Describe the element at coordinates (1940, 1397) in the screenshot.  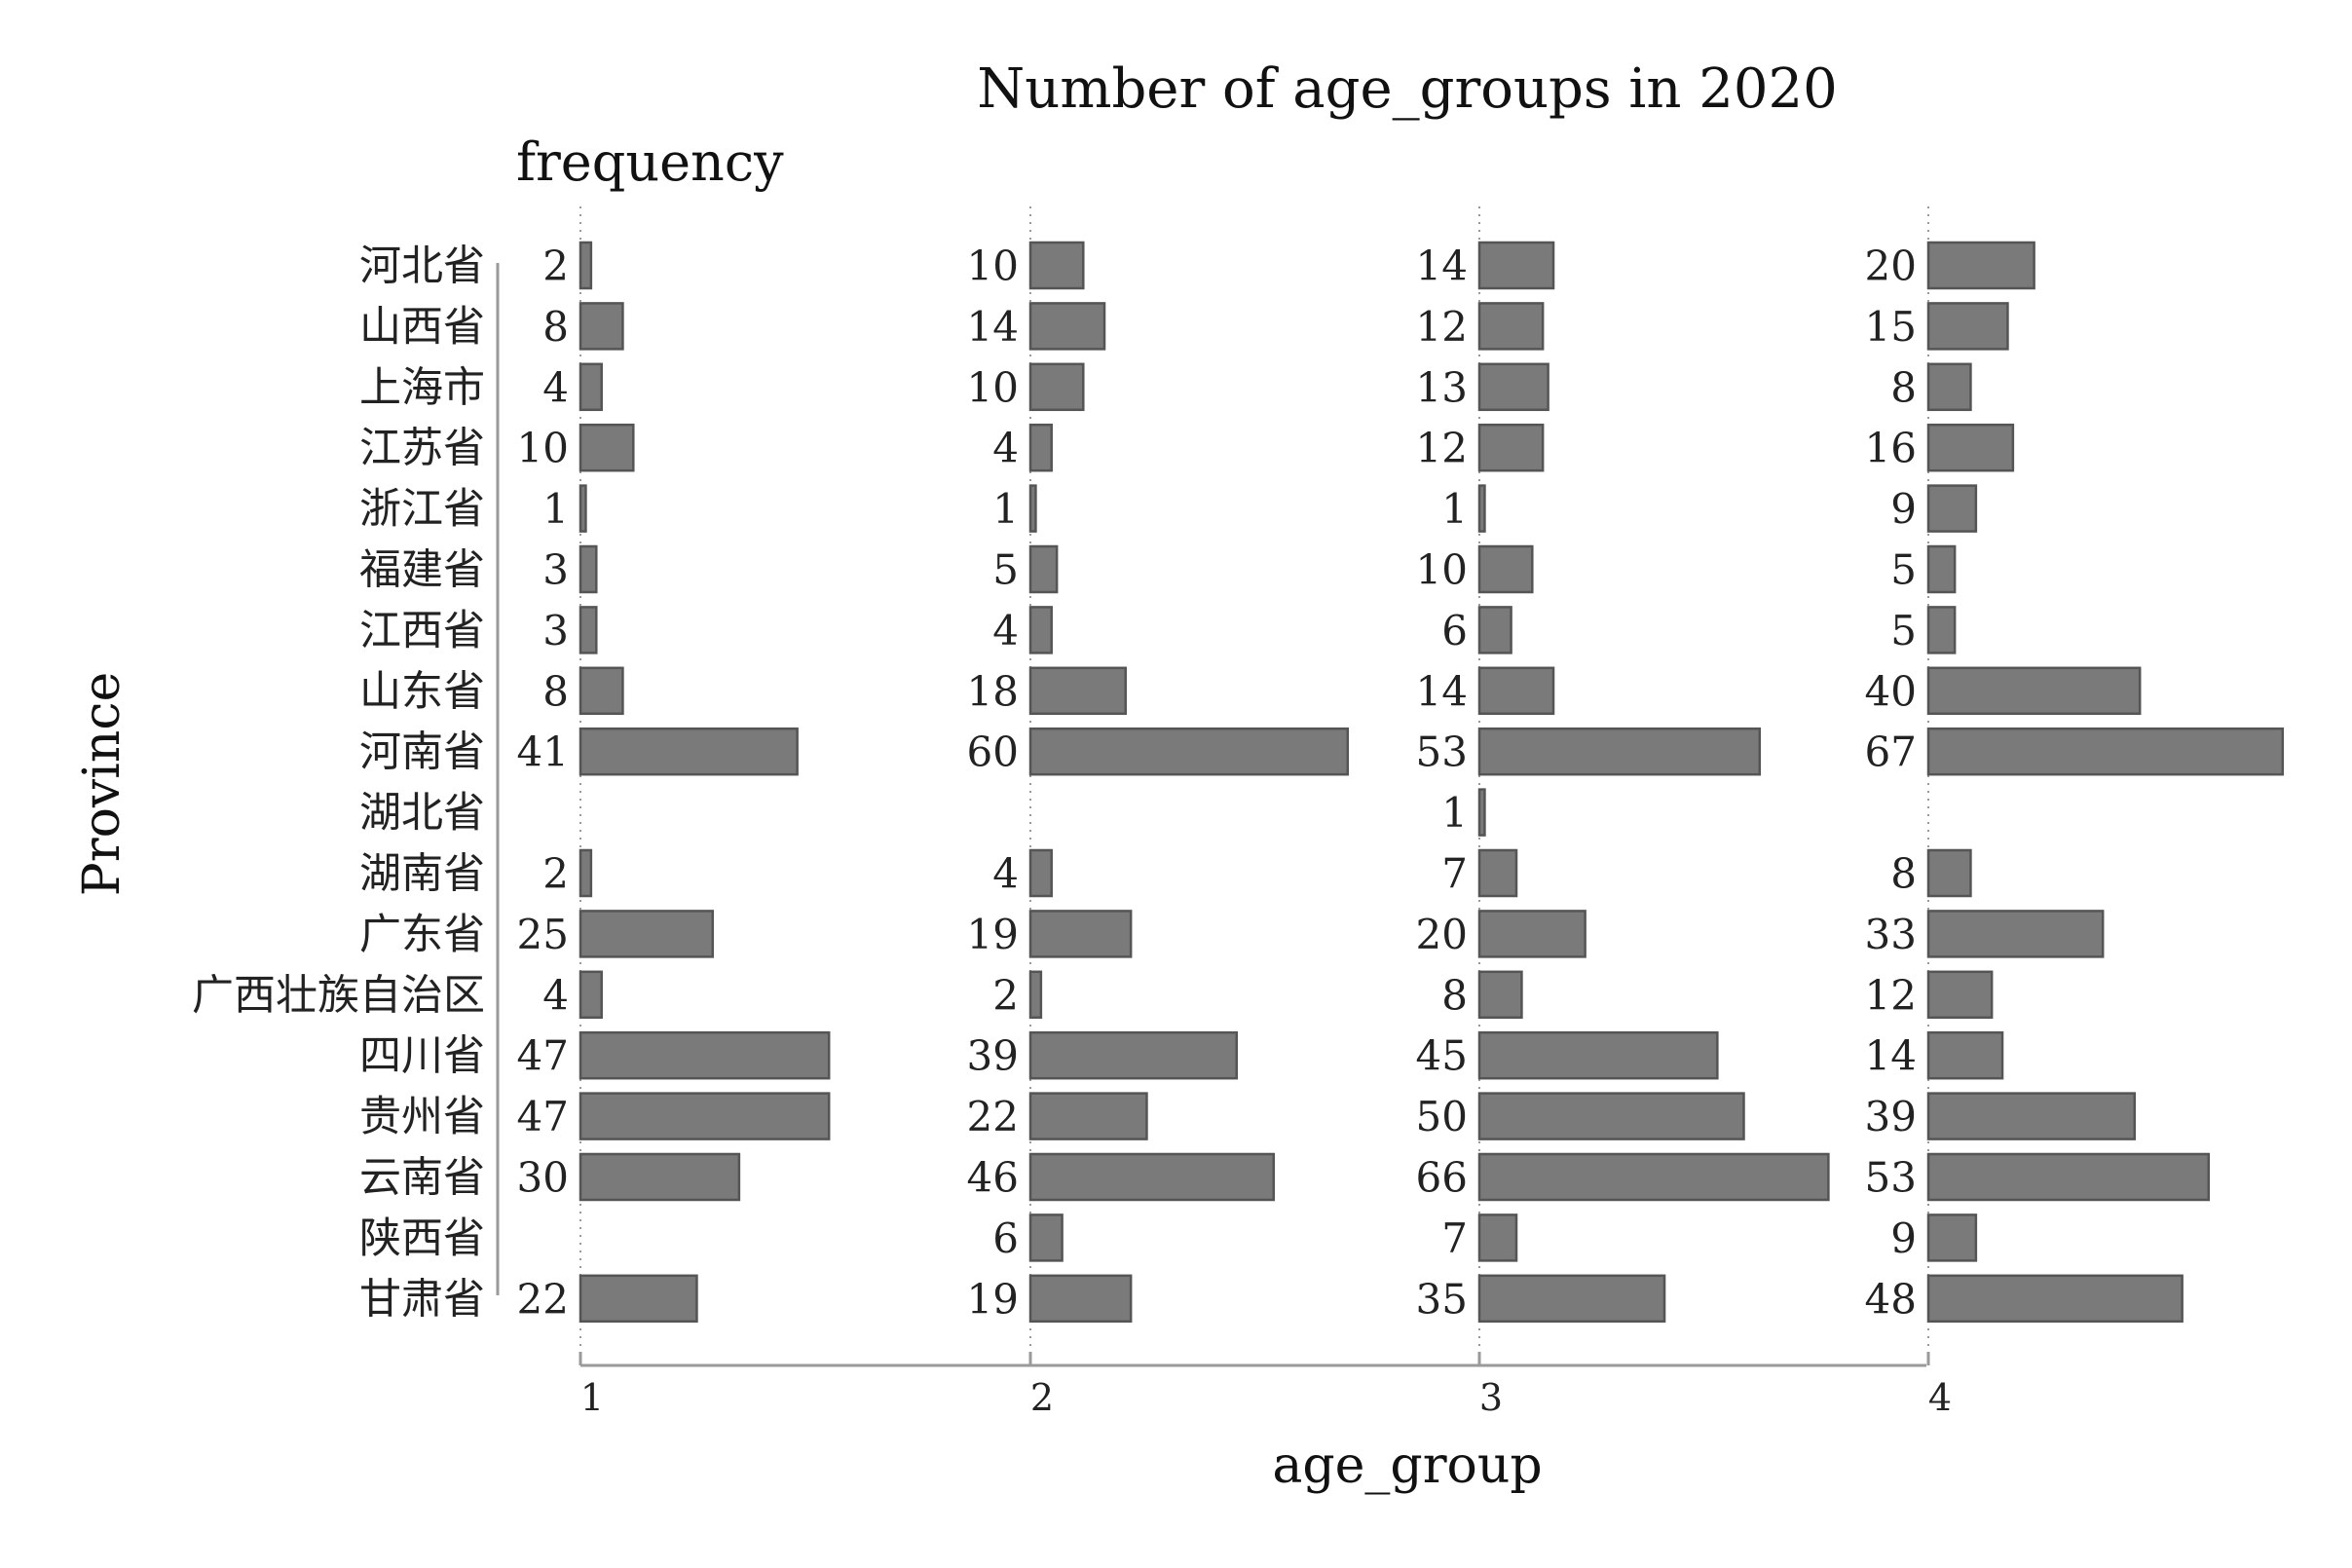
I see `x-tick-label: 4` at that location.